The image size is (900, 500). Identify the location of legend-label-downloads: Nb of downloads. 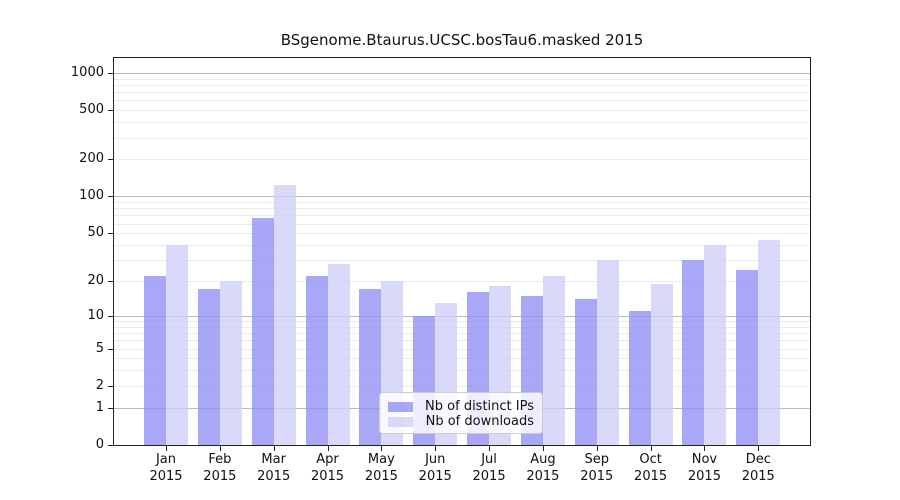
(479, 421).